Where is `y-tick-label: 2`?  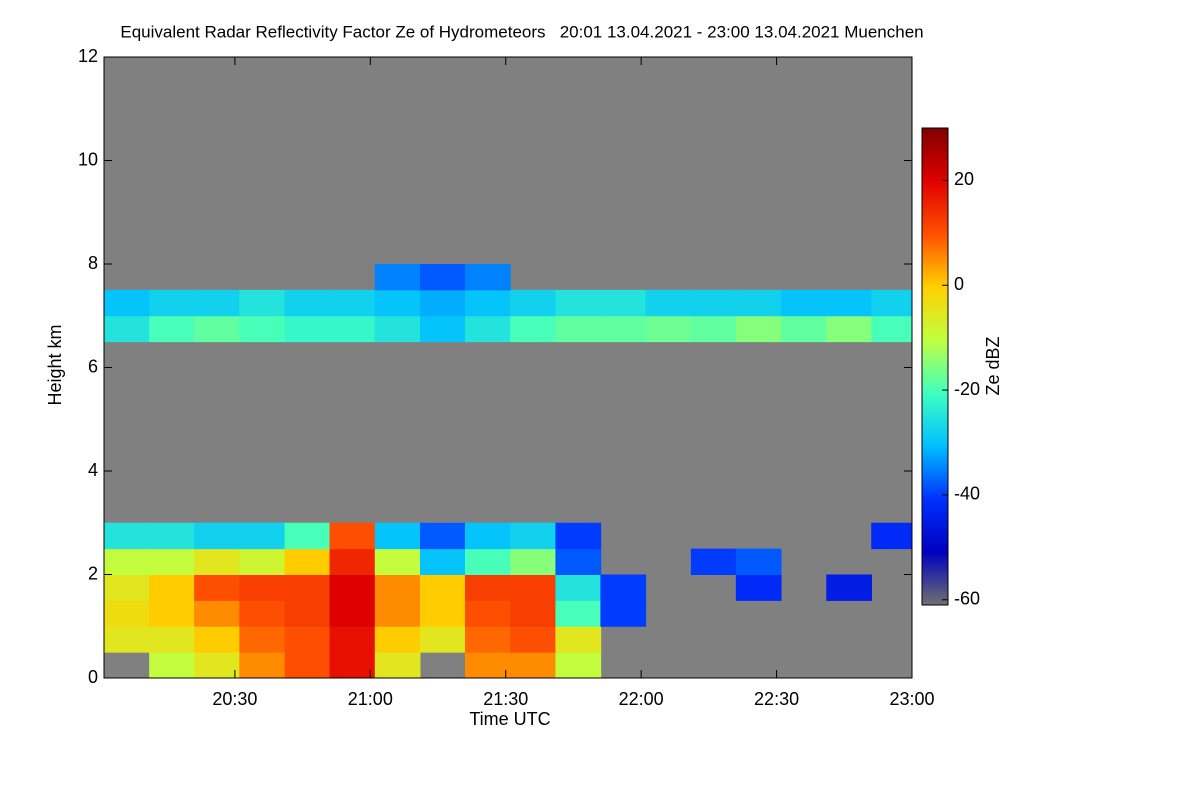 y-tick-label: 2 is located at coordinates (93, 573).